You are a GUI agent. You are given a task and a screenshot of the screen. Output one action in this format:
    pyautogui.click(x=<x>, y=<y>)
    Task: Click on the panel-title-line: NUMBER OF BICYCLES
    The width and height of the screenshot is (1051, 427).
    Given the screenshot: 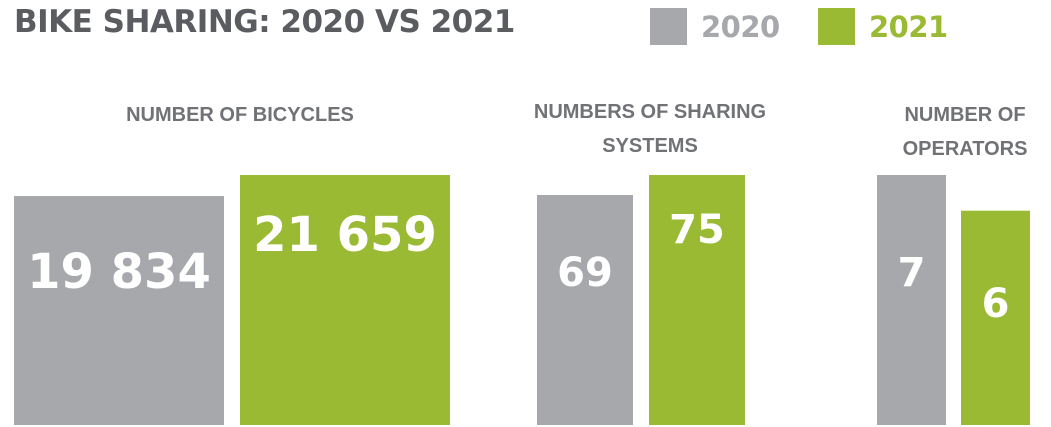 What is the action you would take?
    pyautogui.click(x=240, y=115)
    